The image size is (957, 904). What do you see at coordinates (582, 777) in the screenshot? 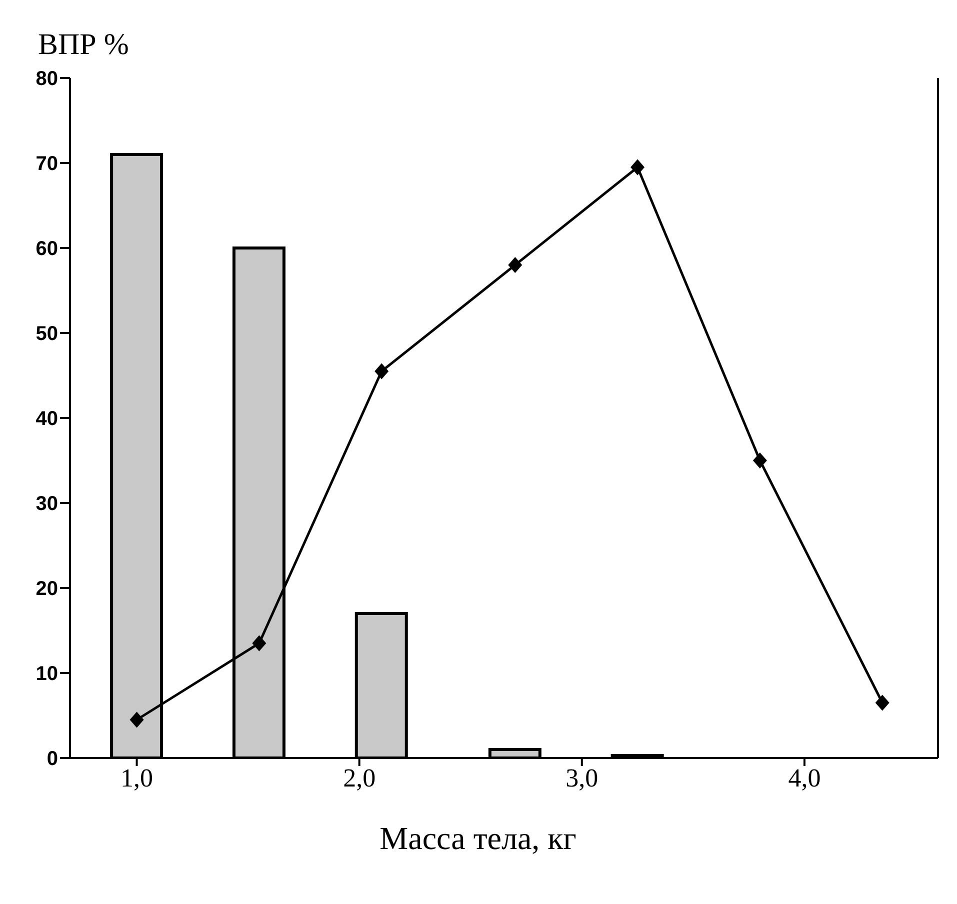
I see `x-tick-label: 3,0` at bounding box center [582, 777].